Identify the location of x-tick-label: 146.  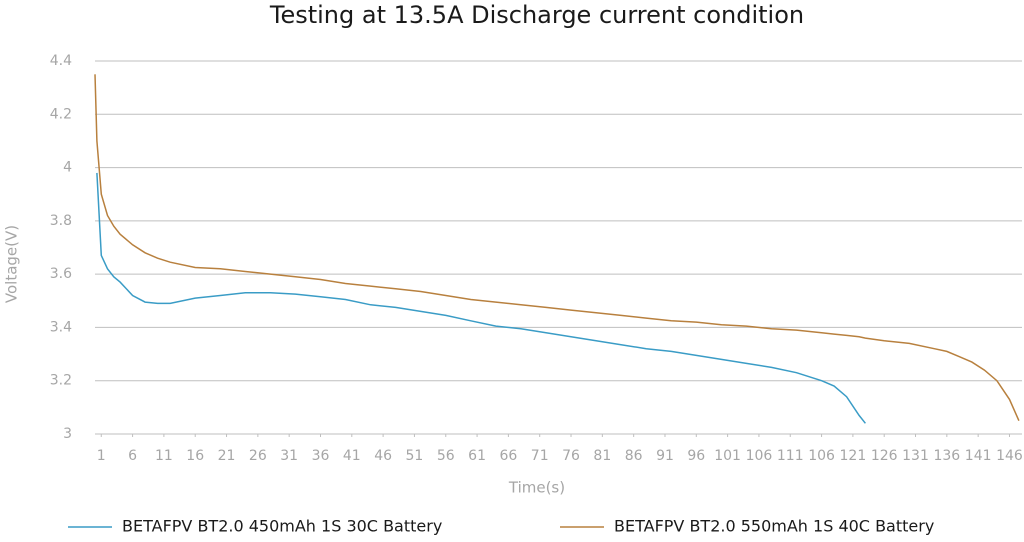
(1009, 456).